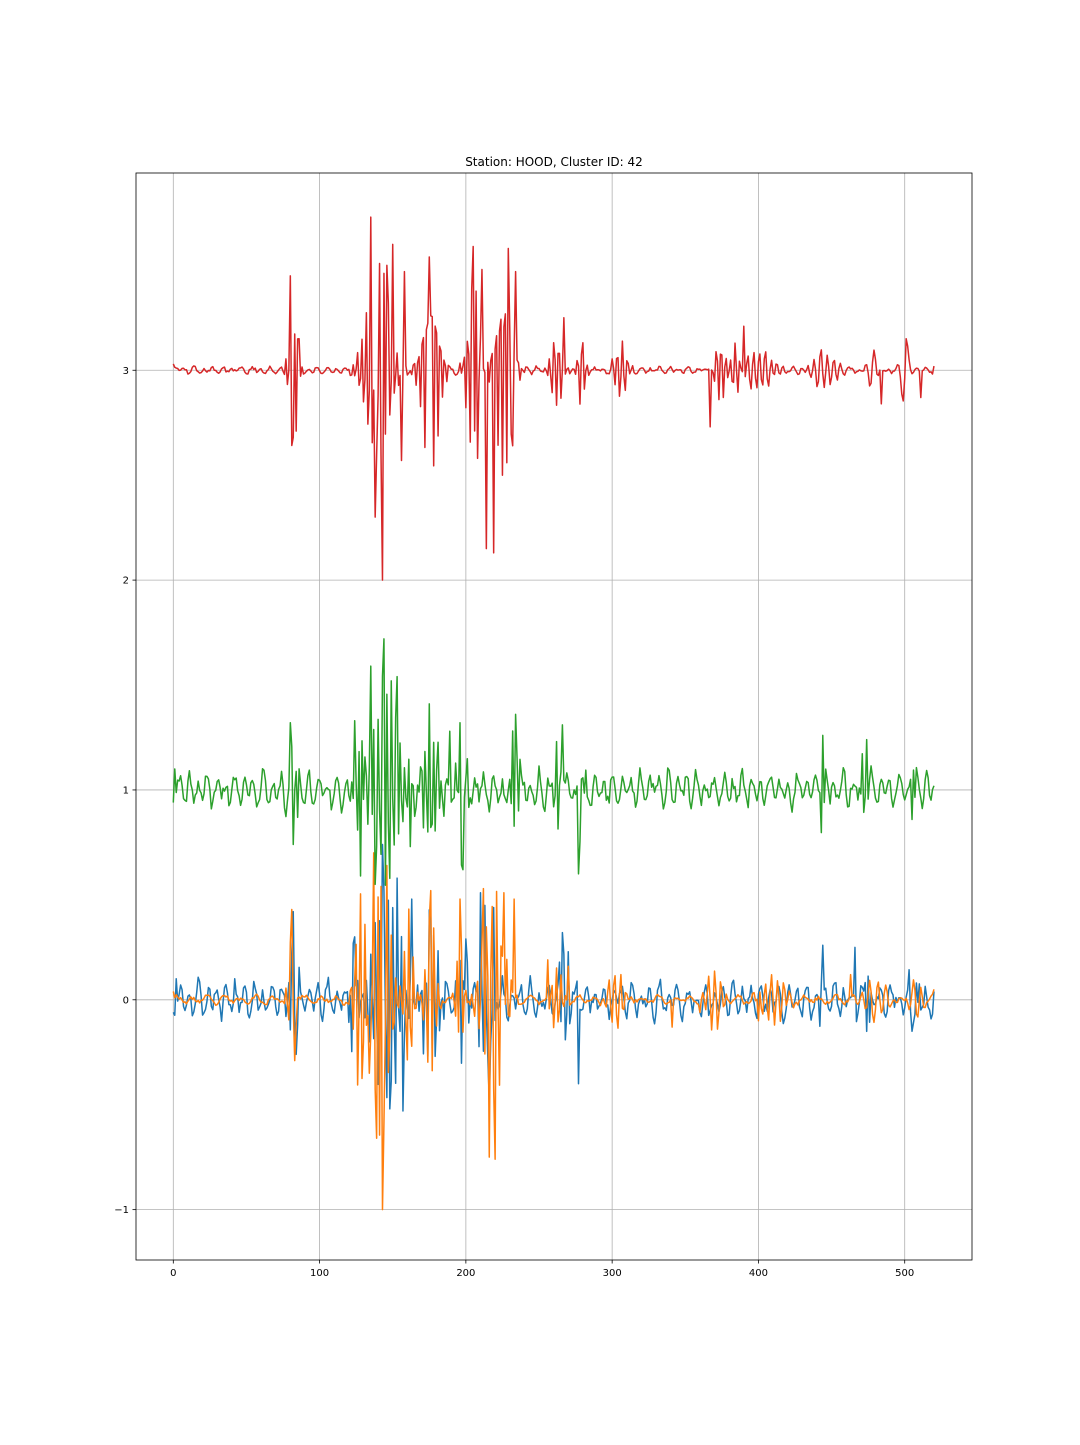 The image size is (1080, 1445). Describe the element at coordinates (126, 371) in the screenshot. I see `y-tick-label: 3` at that location.